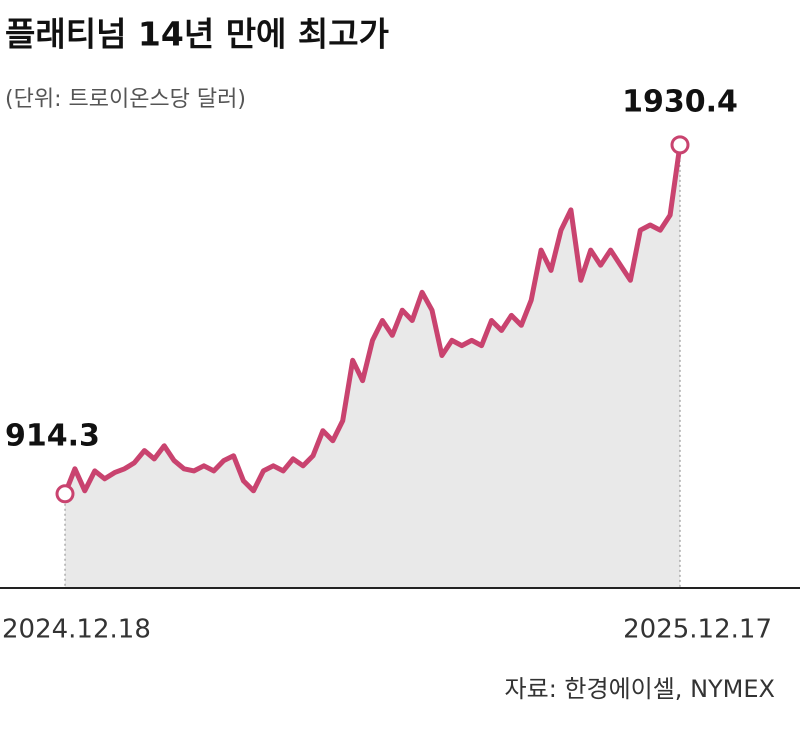  Describe the element at coordinates (125, 99) in the screenshot. I see `chart-subtitle: (단위: 트로이온스당 달러)` at that location.